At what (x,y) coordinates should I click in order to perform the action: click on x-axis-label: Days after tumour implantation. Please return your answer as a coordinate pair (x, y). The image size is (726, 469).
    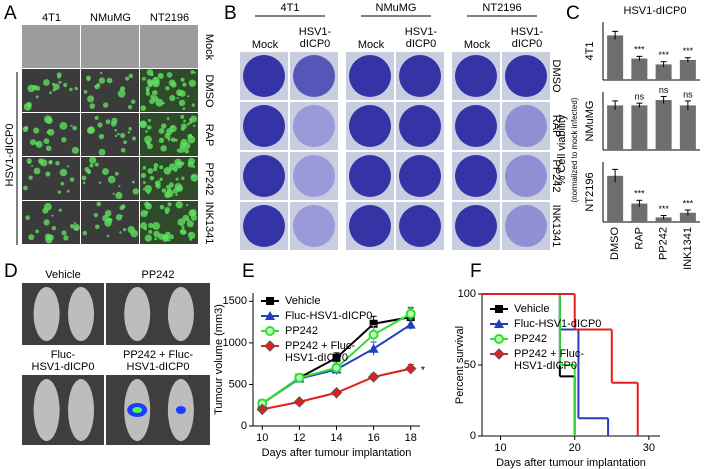
    Looking at the image, I should click on (337, 453).